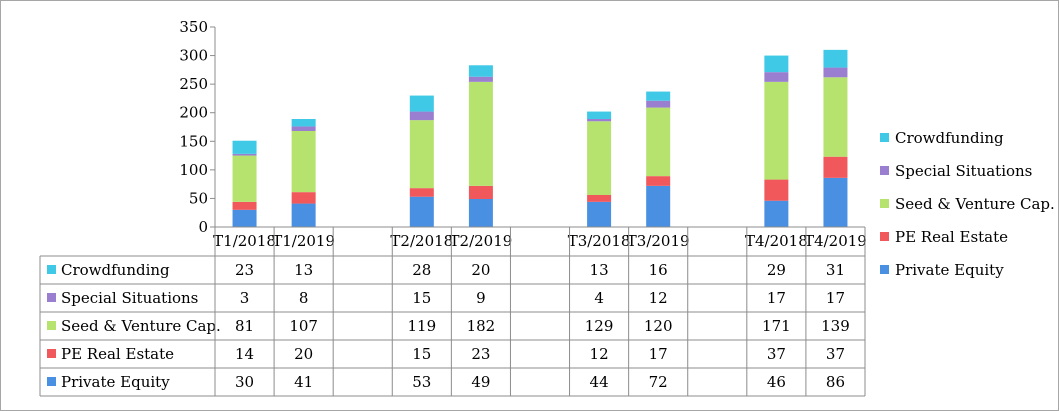 The image size is (1059, 411). Describe the element at coordinates (193, 113) in the screenshot. I see `y-tick-label: 200` at that location.